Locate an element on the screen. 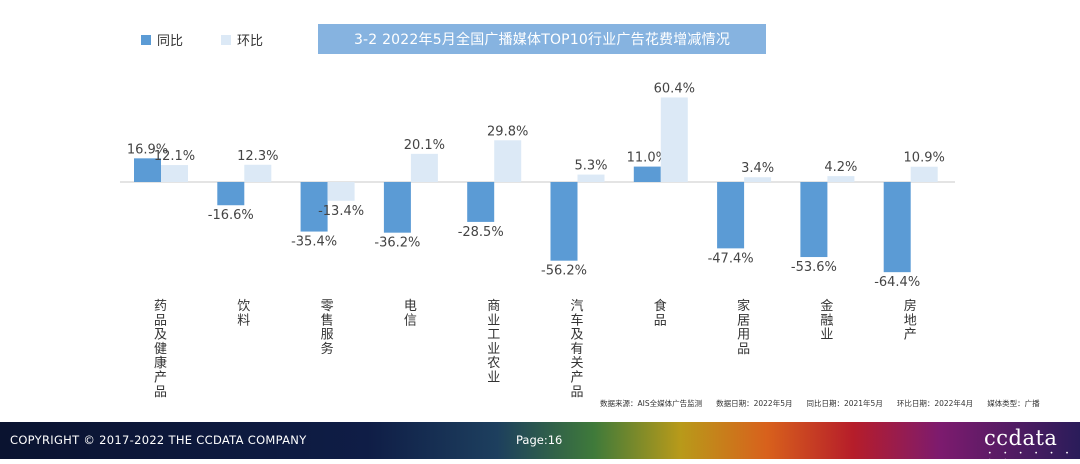  data-label-yoy-9: -64.4% is located at coordinates (897, 282).